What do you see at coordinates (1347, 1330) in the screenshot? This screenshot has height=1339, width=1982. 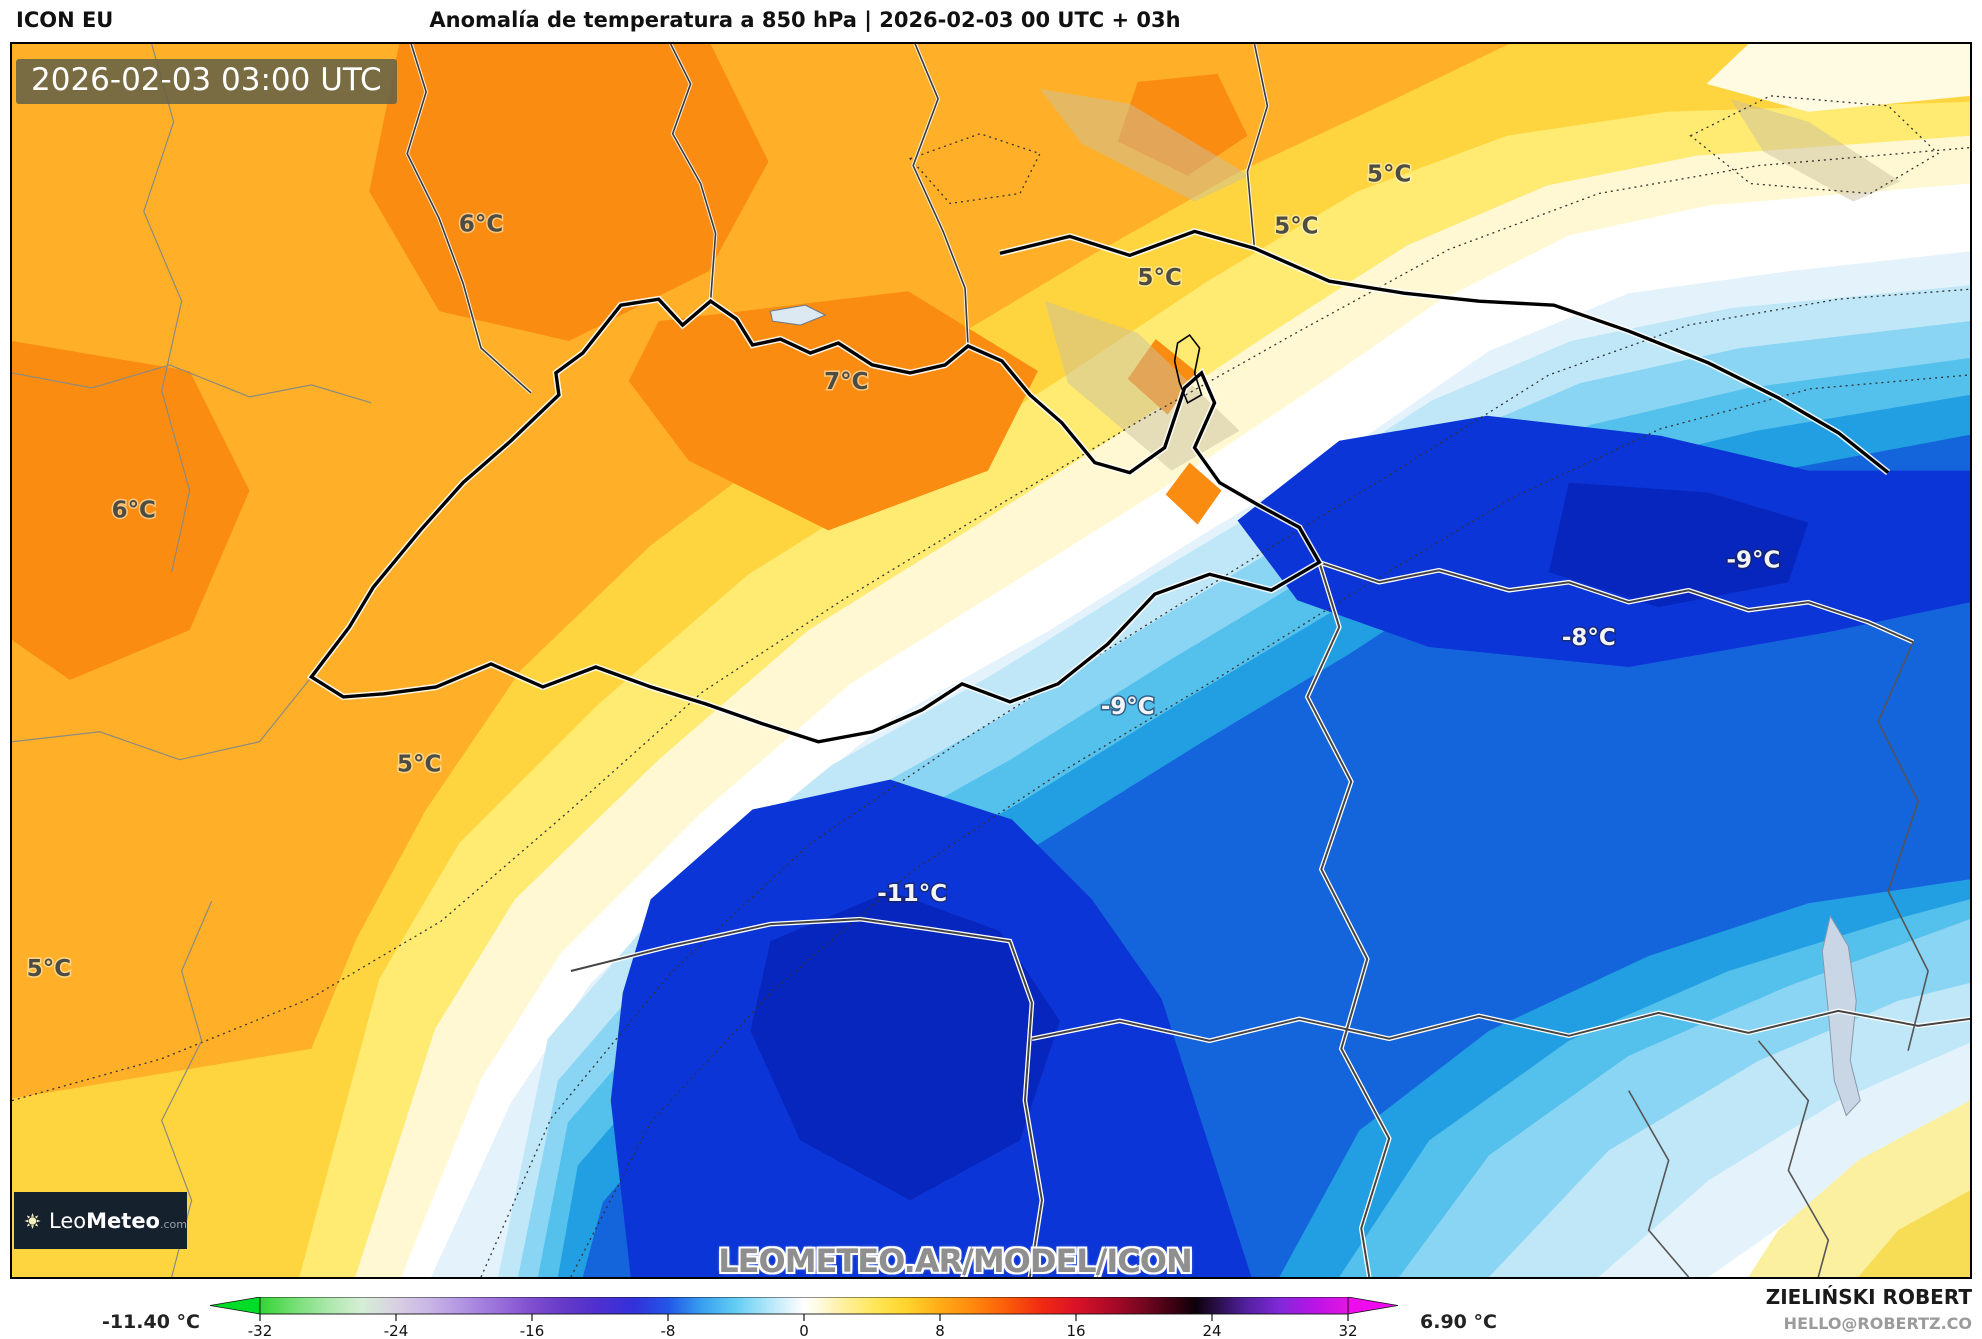 I see `tick-label: 32` at bounding box center [1347, 1330].